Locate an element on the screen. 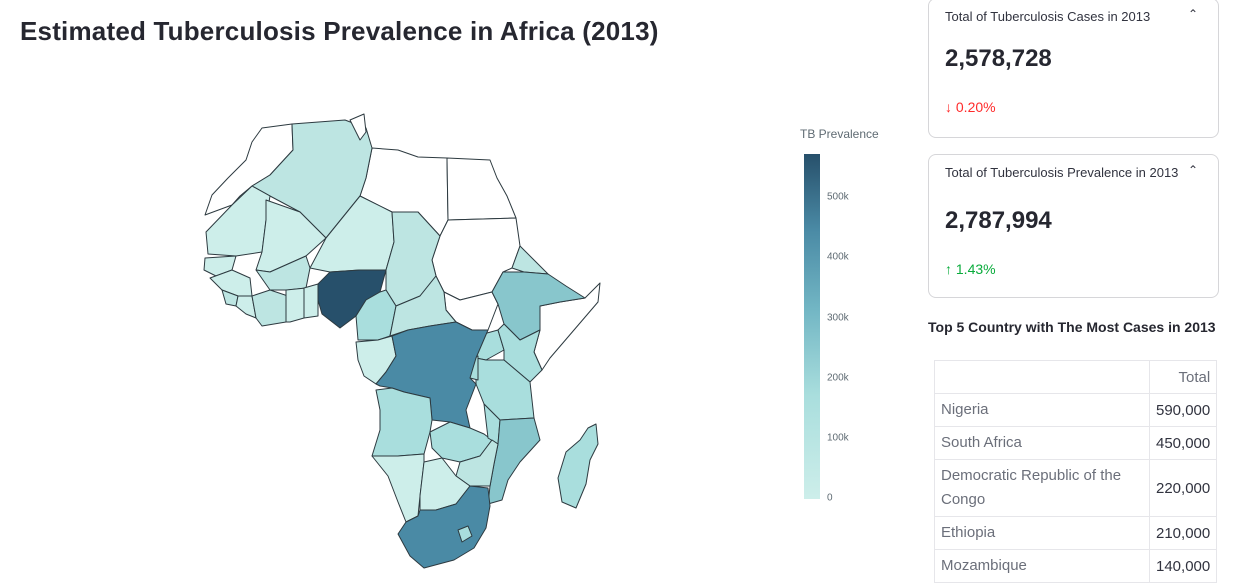 This screenshot has height=583, width=1241. country-ghana is located at coordinates (296, 305).